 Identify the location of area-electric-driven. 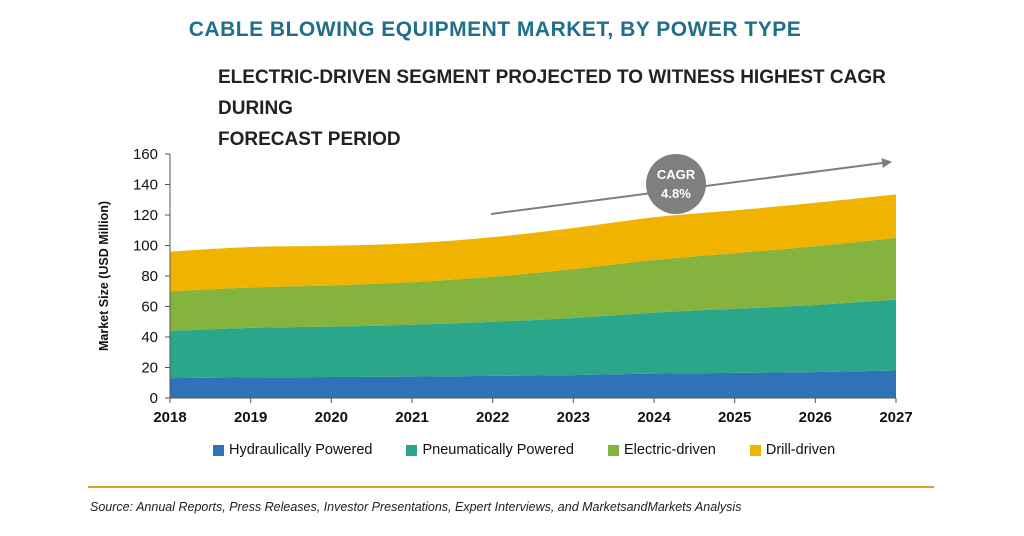
(533, 284).